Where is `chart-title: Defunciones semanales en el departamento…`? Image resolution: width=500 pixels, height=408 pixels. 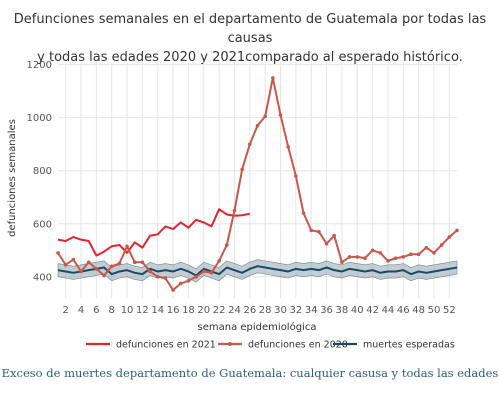
chart-title: Defunciones semanales en el departamento… is located at coordinates (250, 38).